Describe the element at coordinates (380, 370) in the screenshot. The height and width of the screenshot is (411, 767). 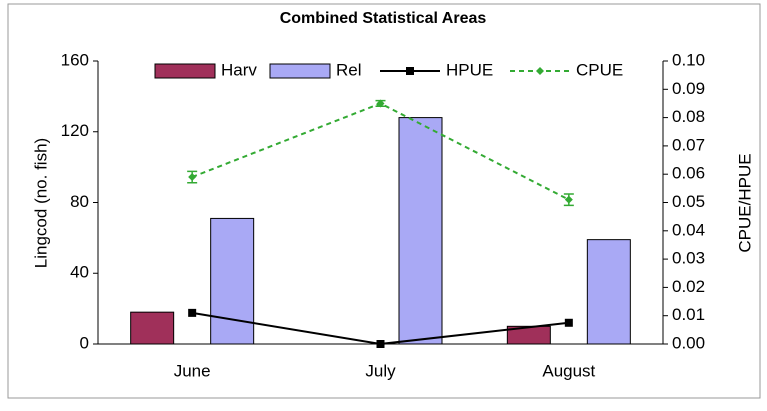
I see `x-tick-label: July` at that location.